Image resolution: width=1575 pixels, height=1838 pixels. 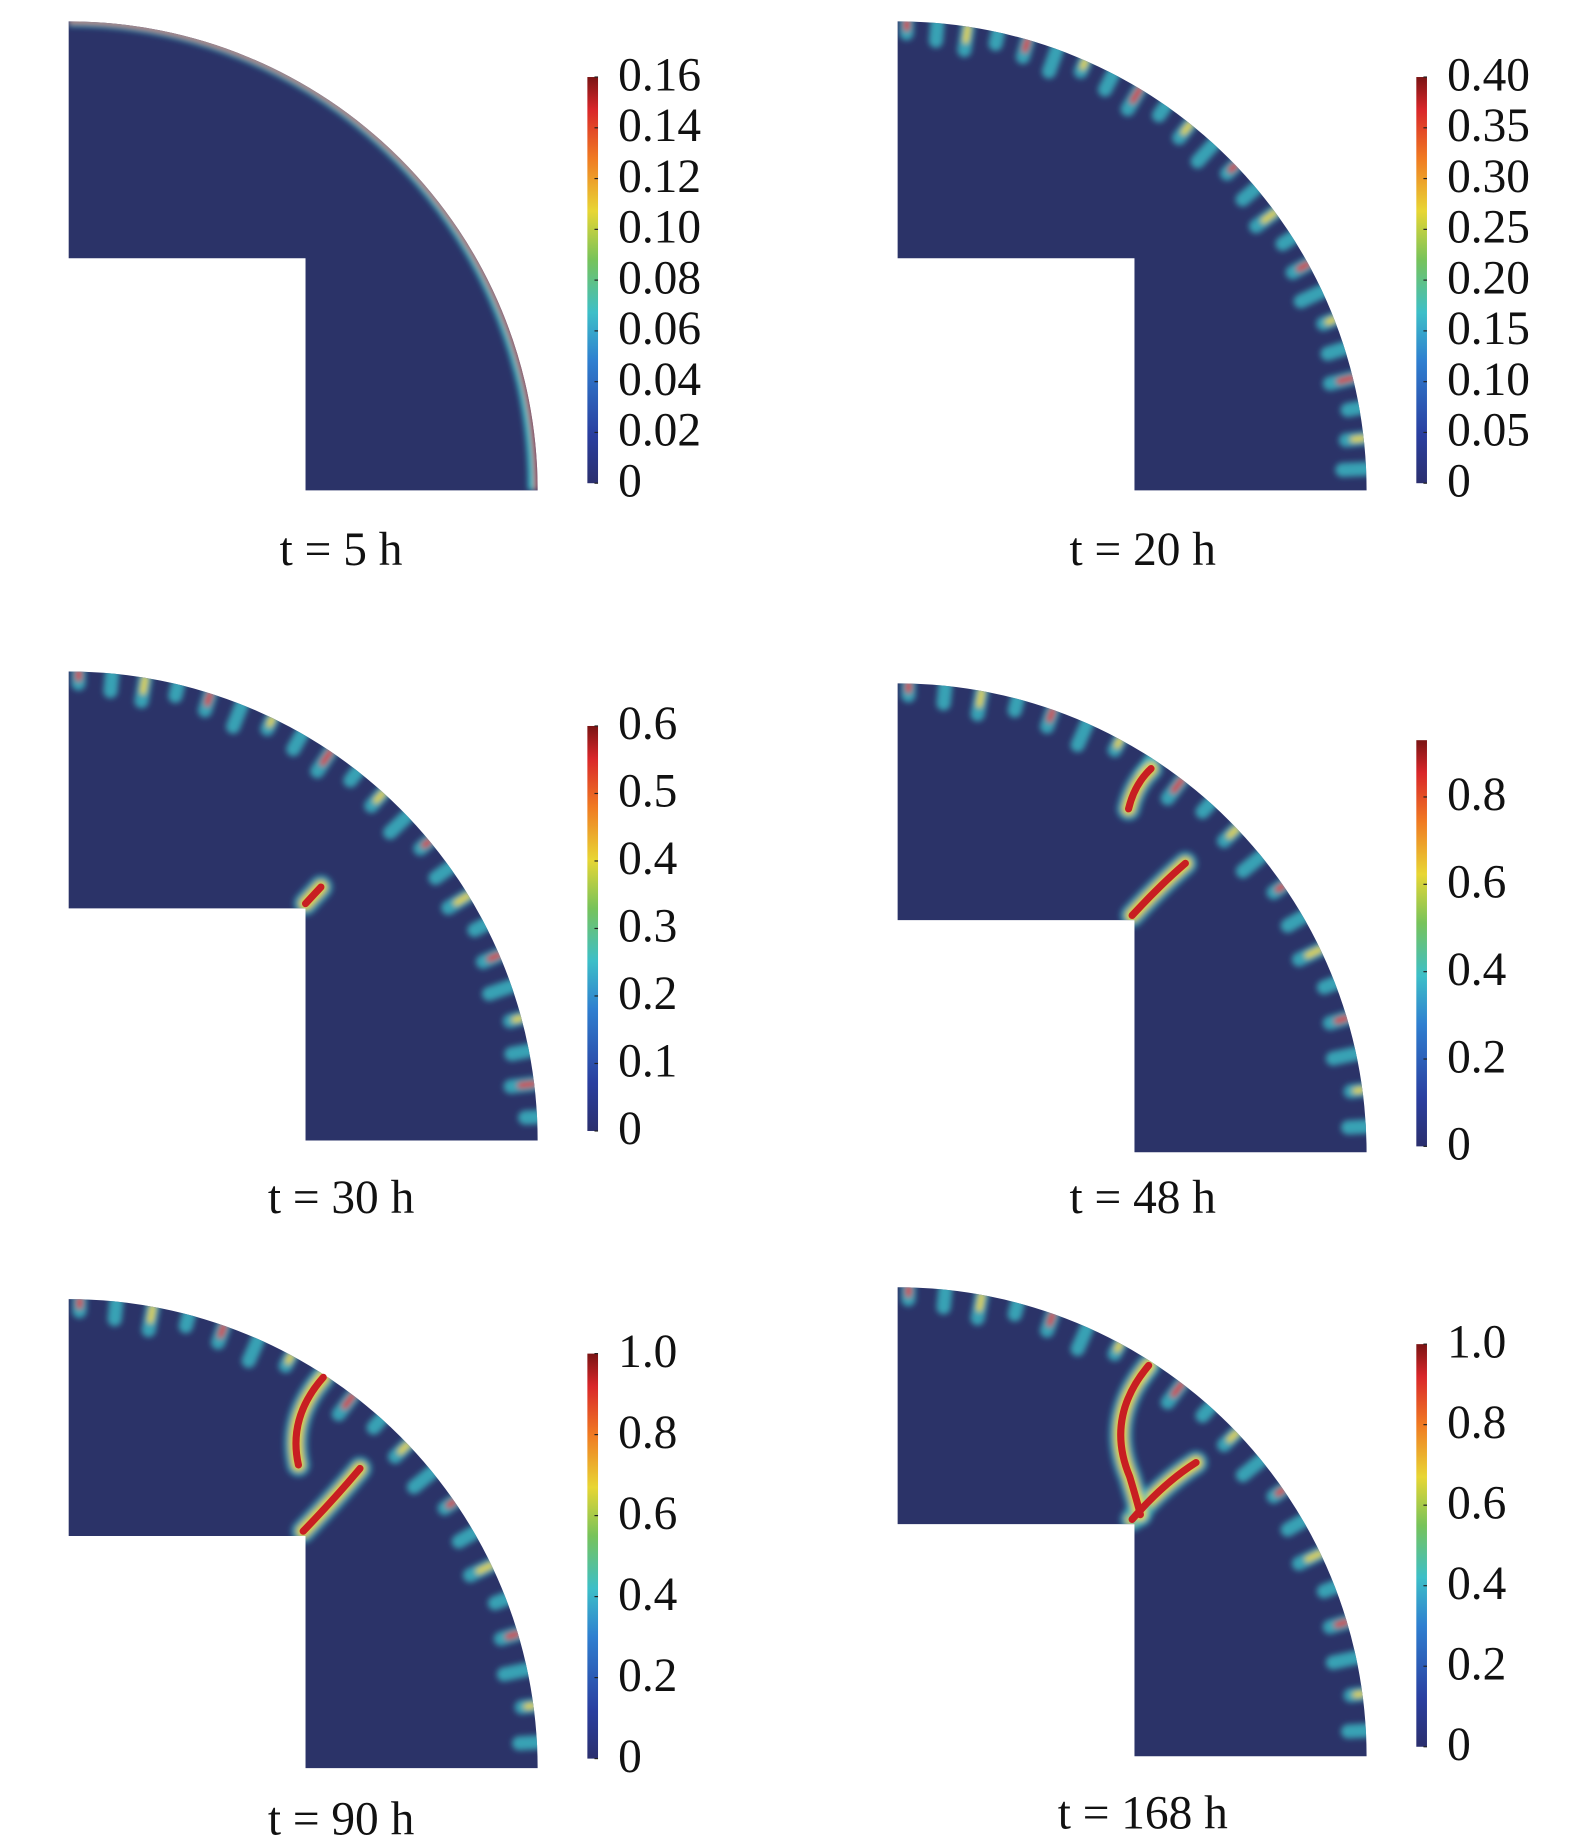 I want to click on panel-caption: t = 20 h, so click(x=1143, y=550).